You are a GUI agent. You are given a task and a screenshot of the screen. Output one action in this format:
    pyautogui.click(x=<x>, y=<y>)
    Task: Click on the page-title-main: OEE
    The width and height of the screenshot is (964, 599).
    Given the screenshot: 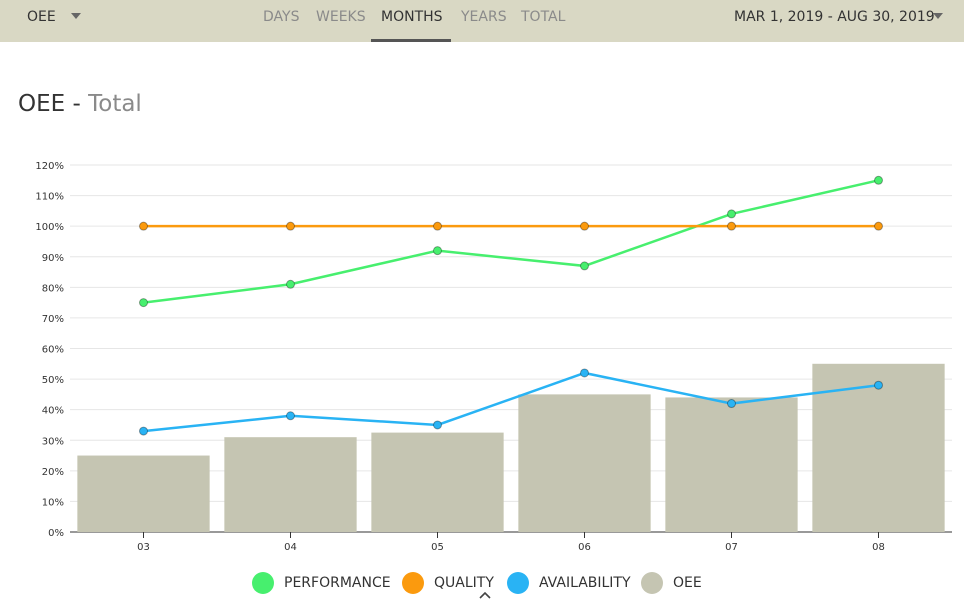 What is the action you would take?
    pyautogui.click(x=42, y=104)
    